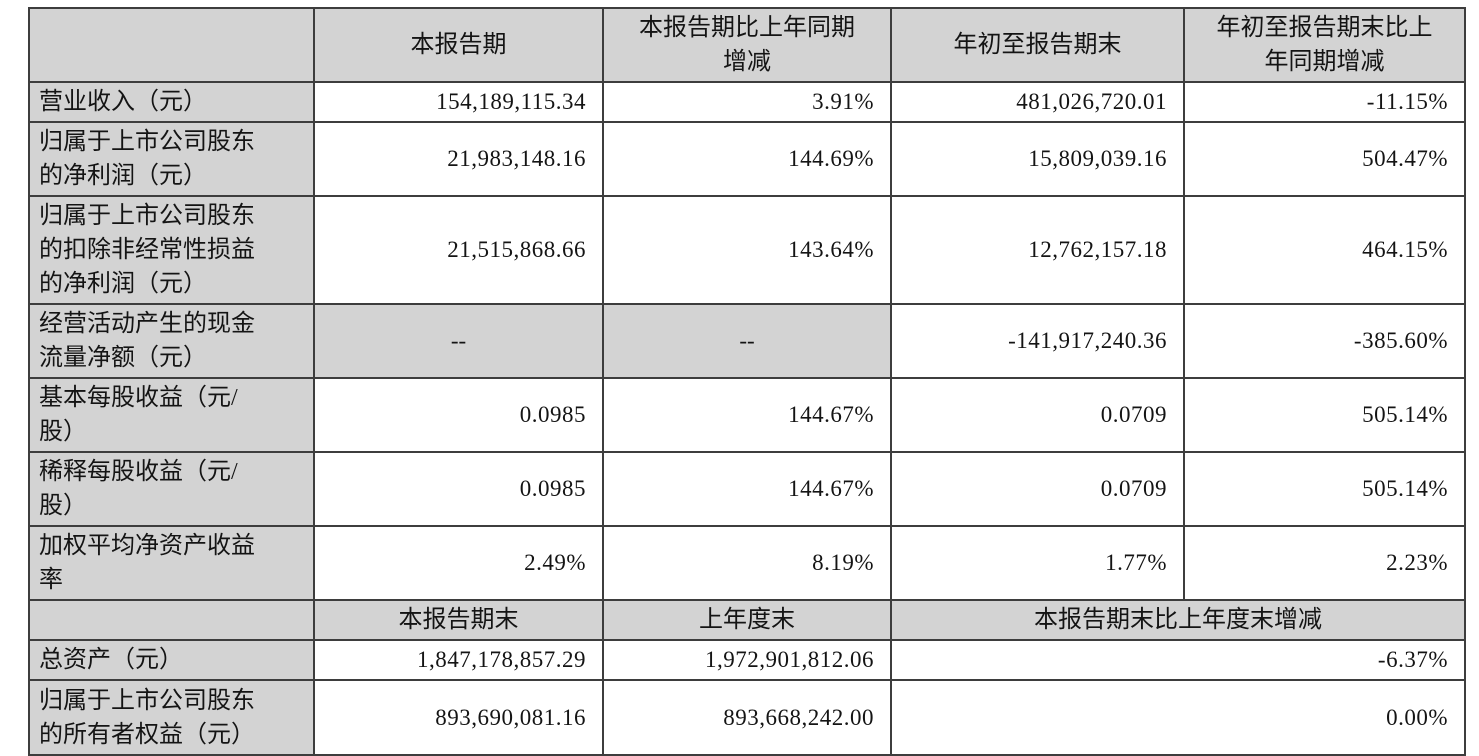 Image resolution: width=1479 pixels, height=756 pixels. What do you see at coordinates (1178, 620) in the screenshot?
I see `subheader-change: 本报告期末比上年度末增减` at bounding box center [1178, 620].